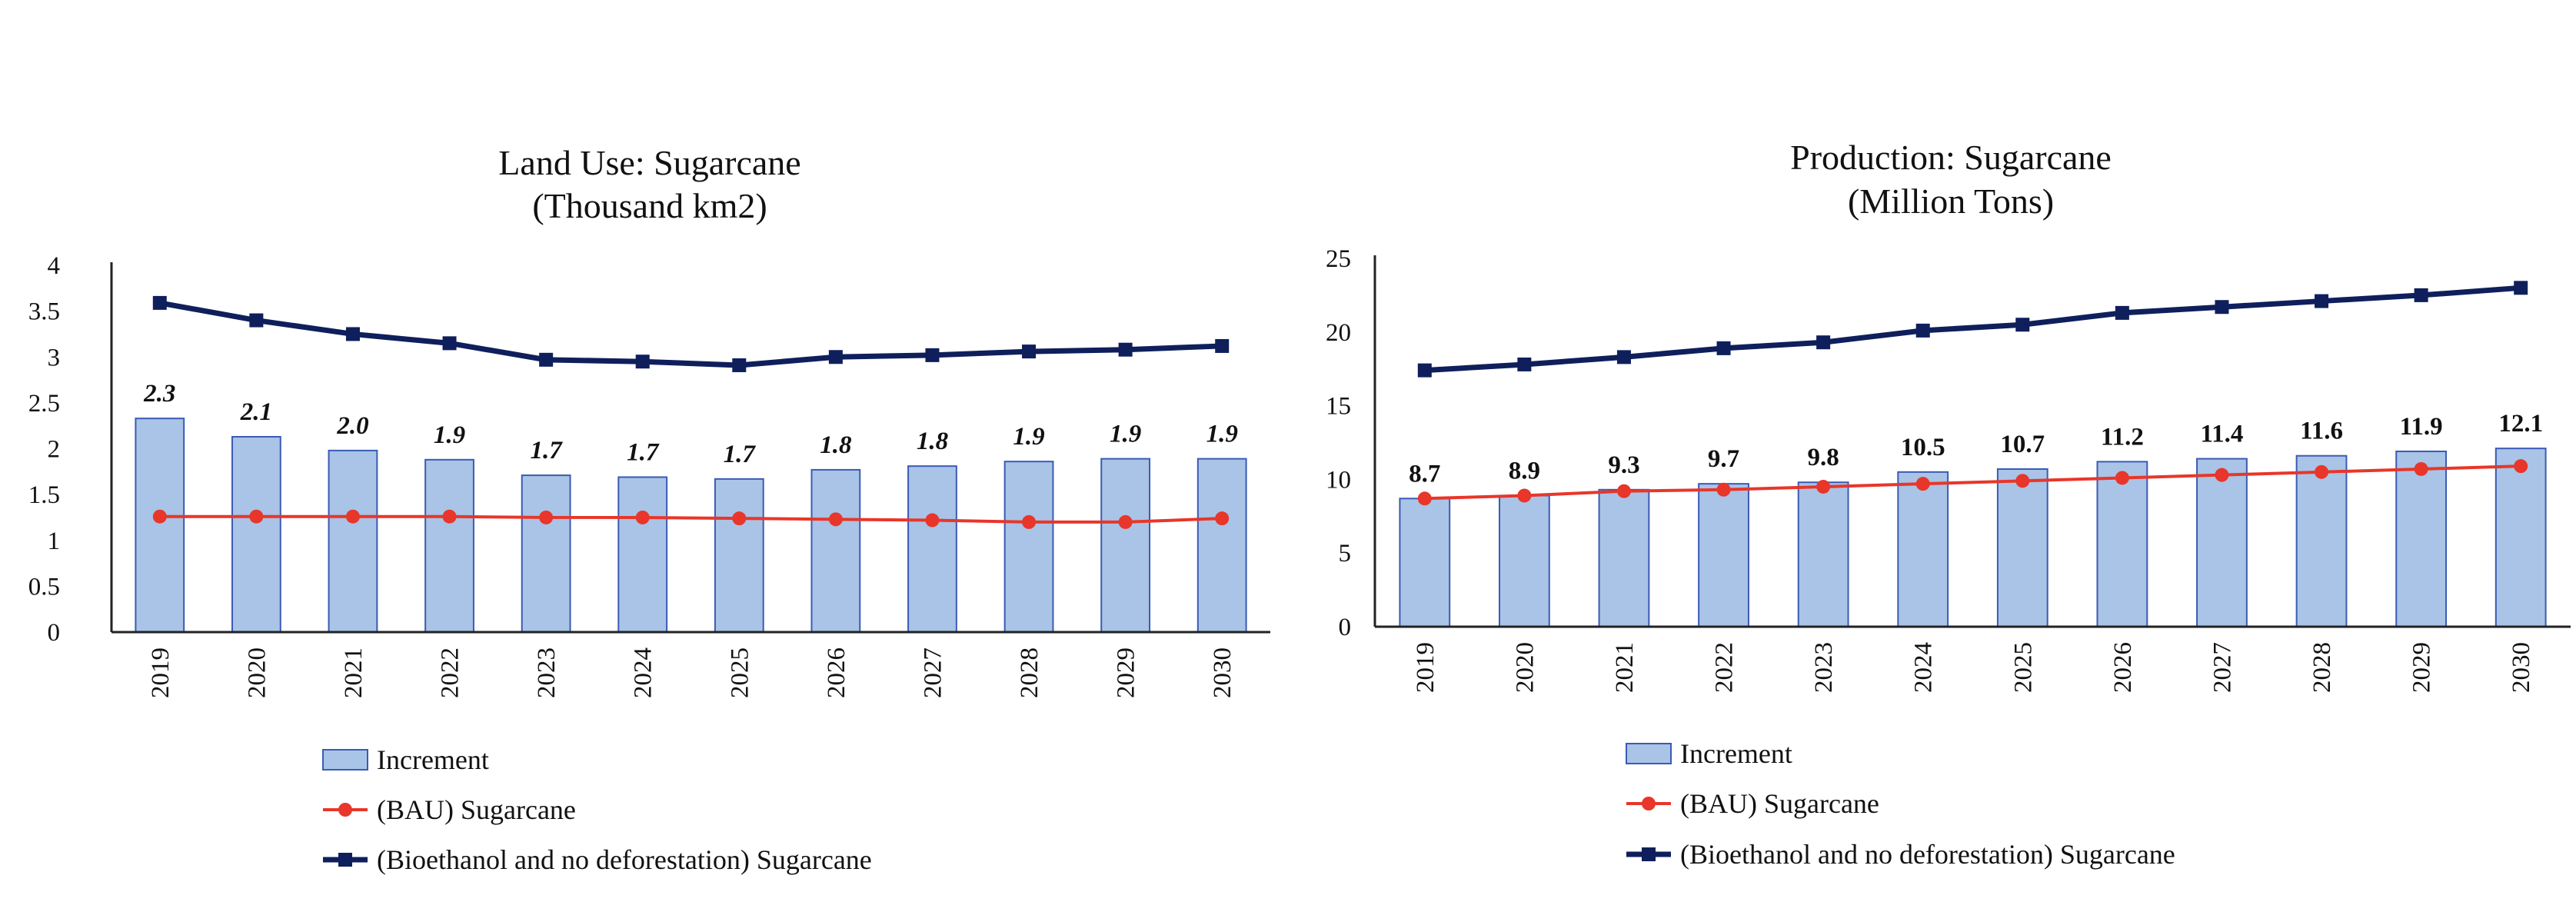  Describe the element at coordinates (1338, 259) in the screenshot. I see `y-tick-label: 25` at that location.